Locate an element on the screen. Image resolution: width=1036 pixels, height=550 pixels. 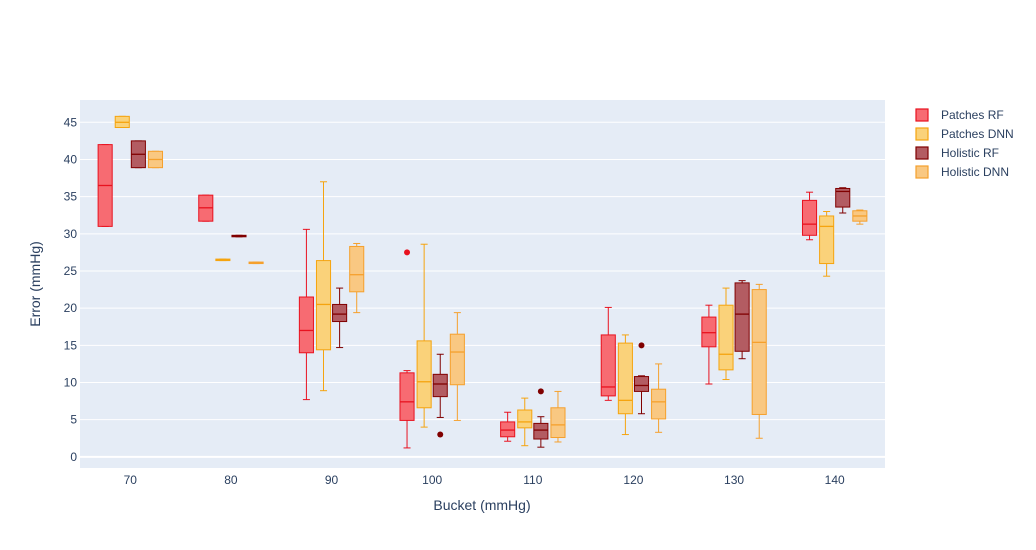
x-tick-label: 110 is located at coordinates (532, 480).